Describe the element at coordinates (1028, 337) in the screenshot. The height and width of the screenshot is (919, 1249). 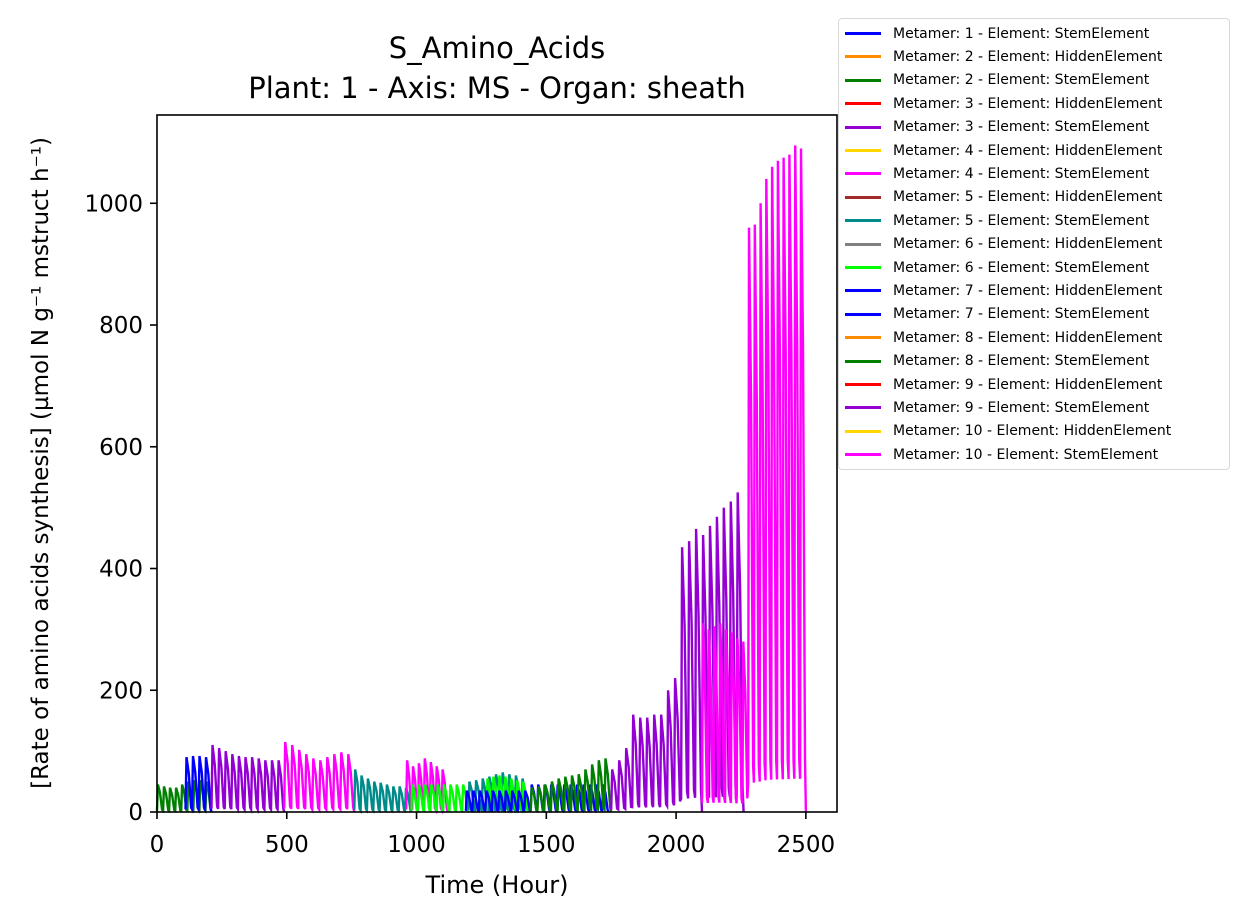
I see `legend-label: Metamer: 8 - Element: HiddenElement` at that location.